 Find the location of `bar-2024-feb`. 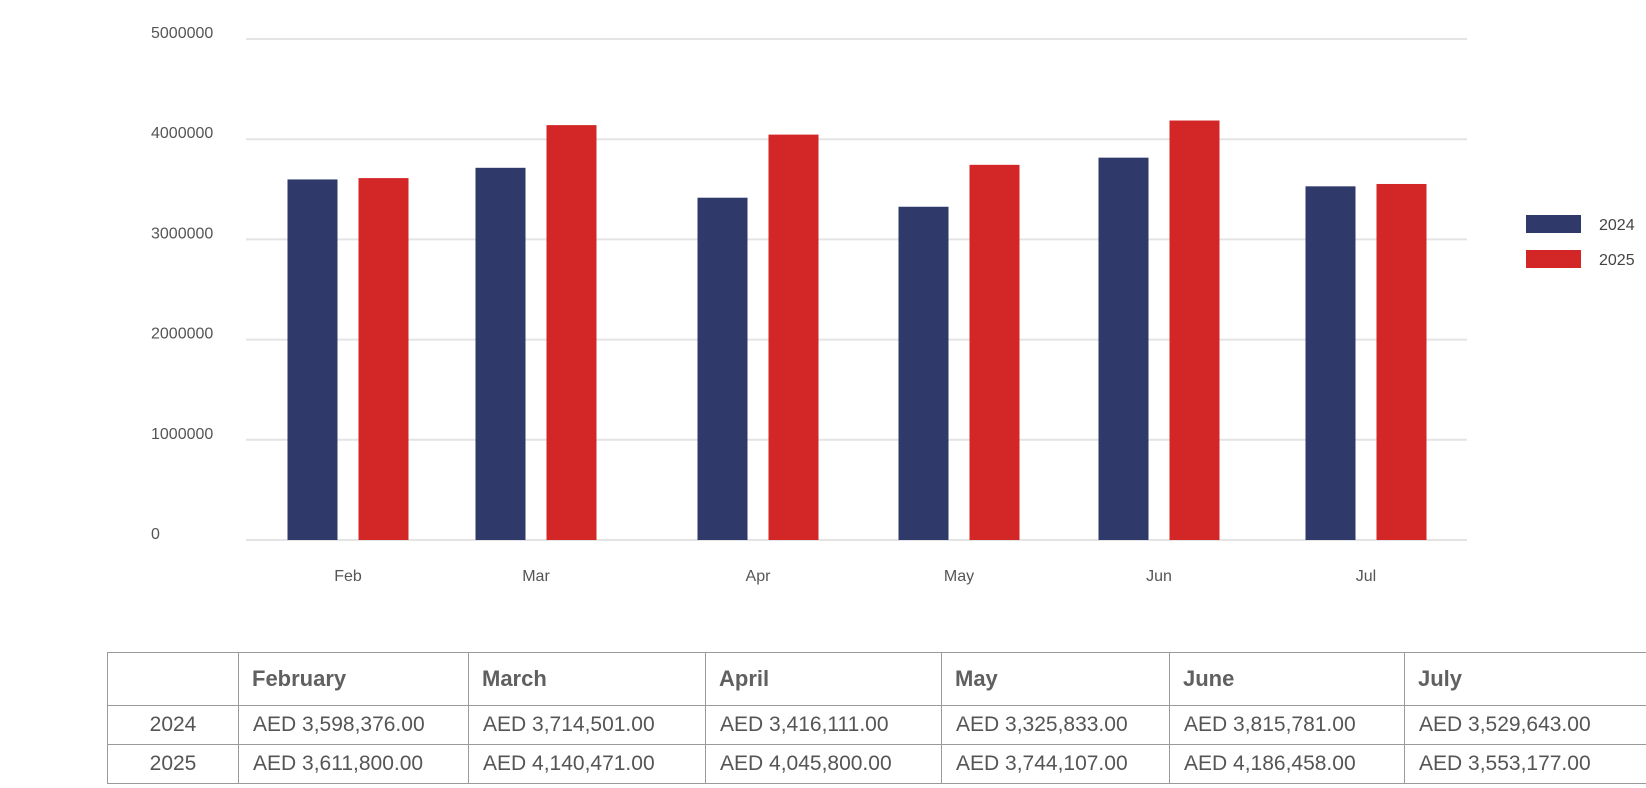

bar-2024-feb is located at coordinates (312, 359).